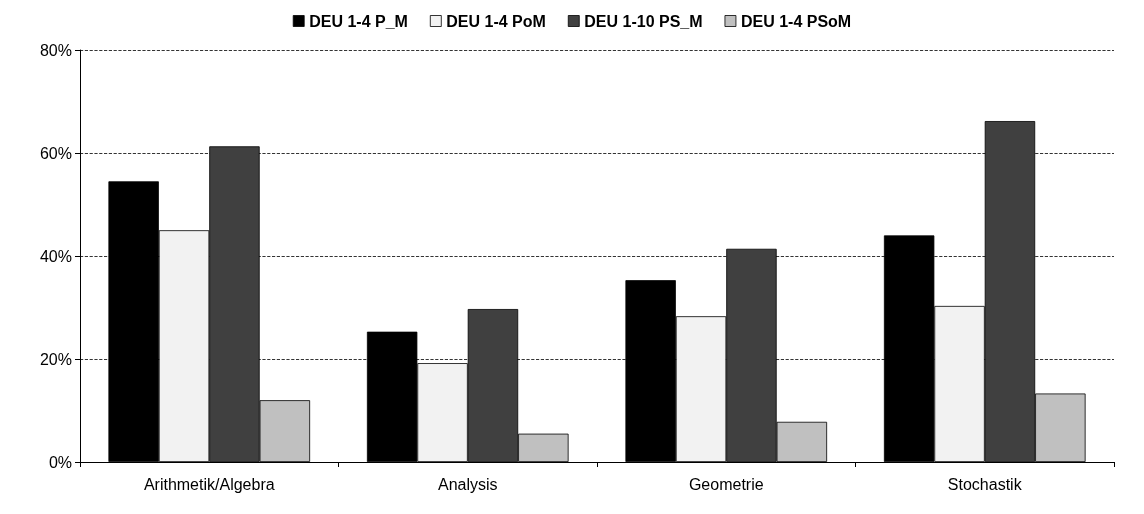 The width and height of the screenshot is (1144, 514). I want to click on legend-label: DEU 1-10 PS_M, so click(643, 21).